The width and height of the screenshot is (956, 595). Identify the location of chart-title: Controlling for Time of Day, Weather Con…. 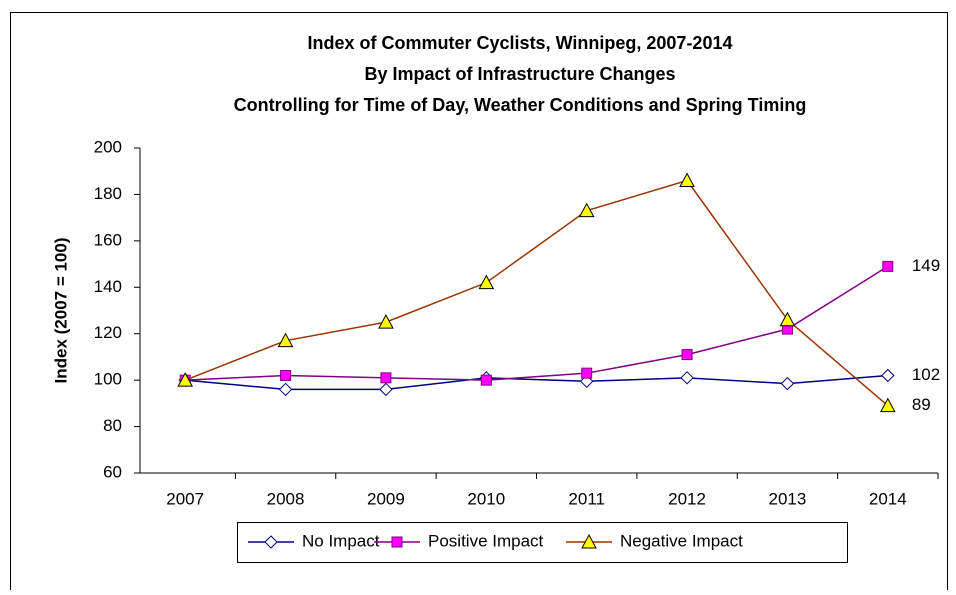
(520, 105).